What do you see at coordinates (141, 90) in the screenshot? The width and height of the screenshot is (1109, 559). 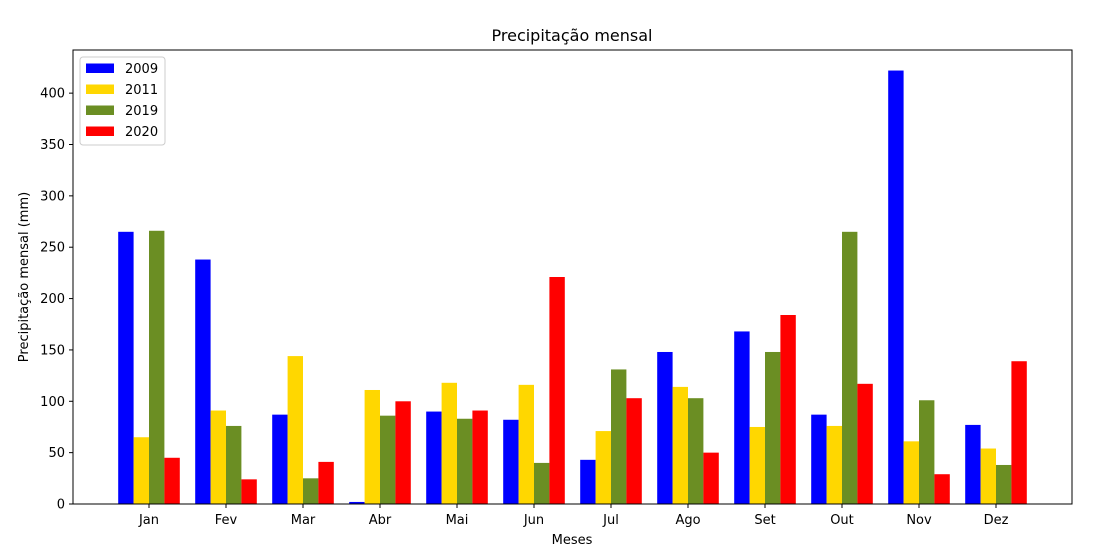 I see `legend-label-2011: 2011` at bounding box center [141, 90].